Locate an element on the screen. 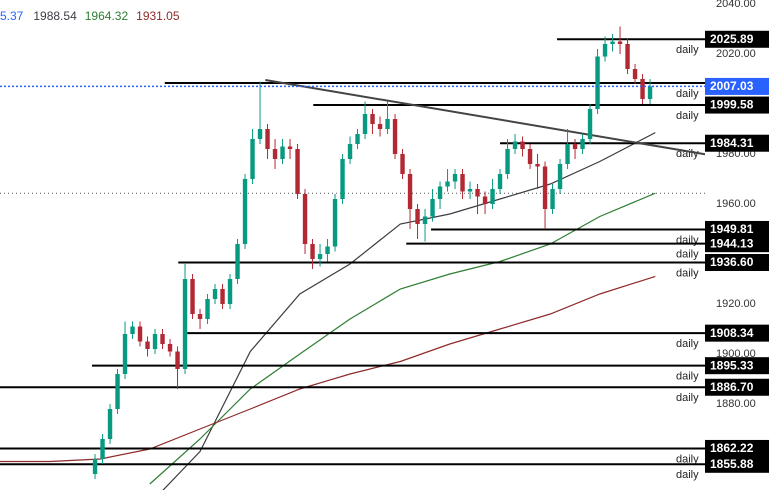 This screenshot has height=490, width=769. level-label: 1984.31 is located at coordinates (732, 143).